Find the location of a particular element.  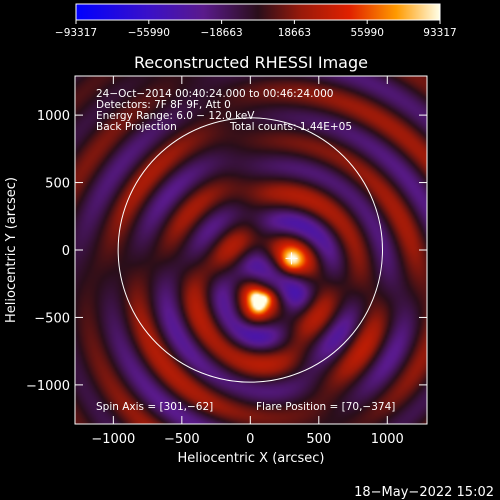

y-tick-label: 0 is located at coordinates (66, 251).